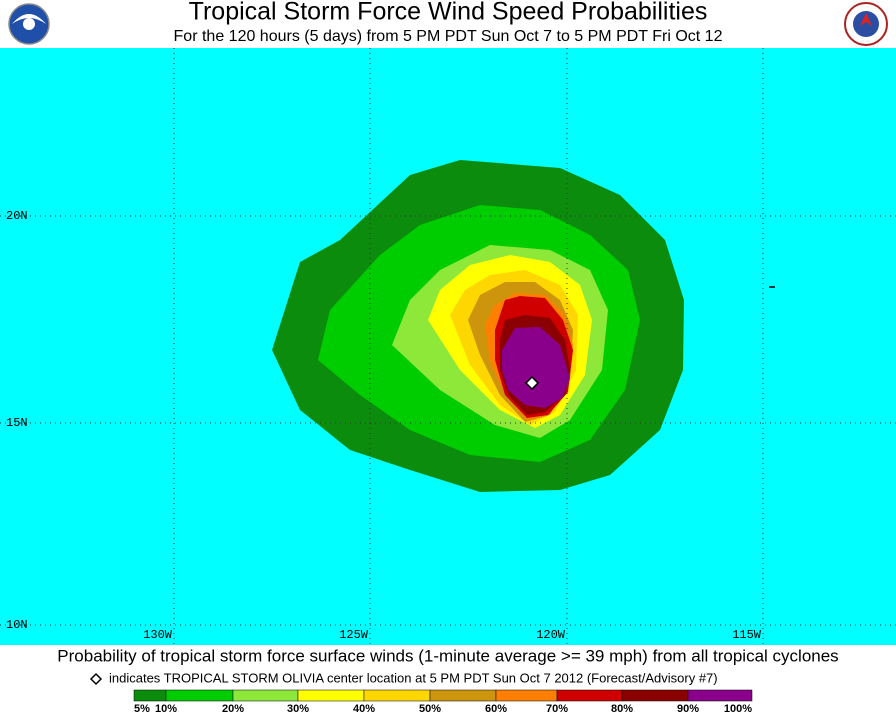 The image size is (896, 721). I want to click on legend-label: 30%, so click(298, 709).